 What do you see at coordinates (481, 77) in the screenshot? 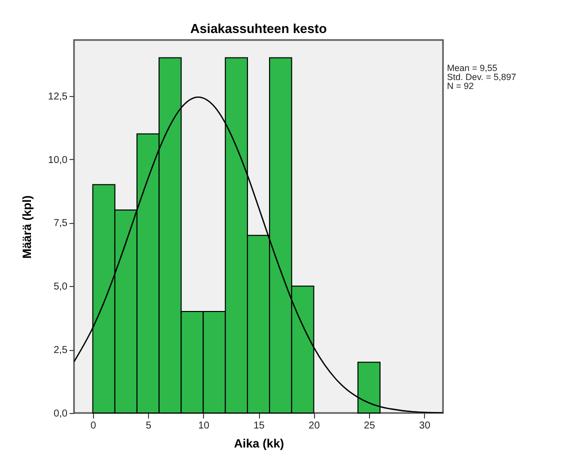
I see `text: Std. Dev. = 5,897` at bounding box center [481, 77].